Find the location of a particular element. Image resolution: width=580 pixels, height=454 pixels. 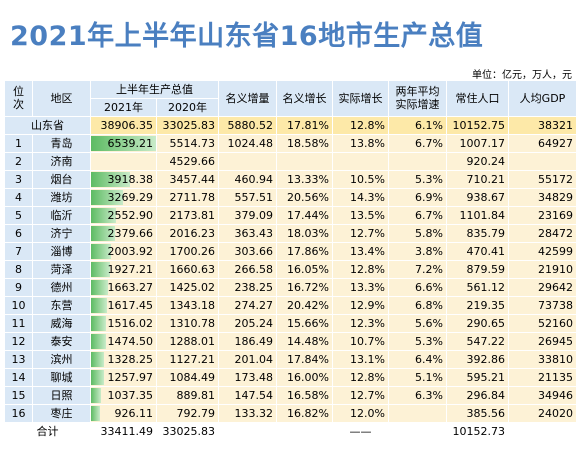

cell-text: 6539.21 is located at coordinates (130, 143).